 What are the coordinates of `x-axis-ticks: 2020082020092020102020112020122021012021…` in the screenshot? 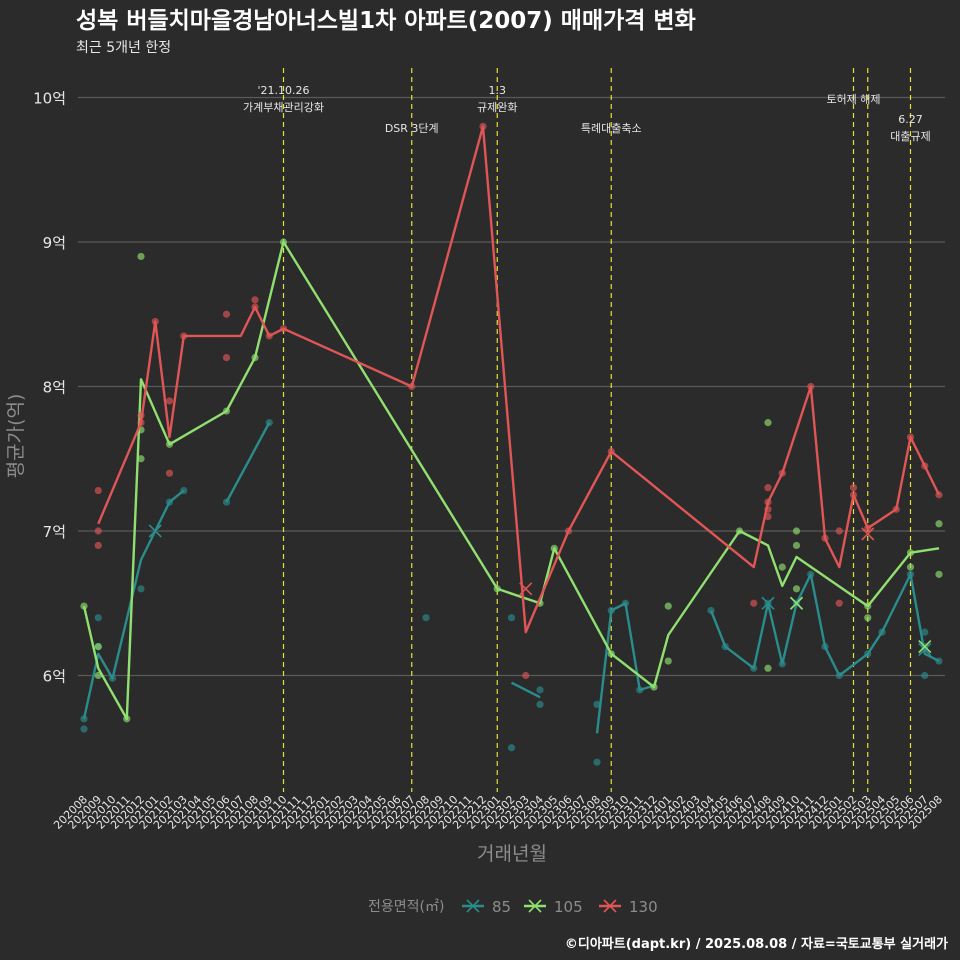 It's located at (498, 812).